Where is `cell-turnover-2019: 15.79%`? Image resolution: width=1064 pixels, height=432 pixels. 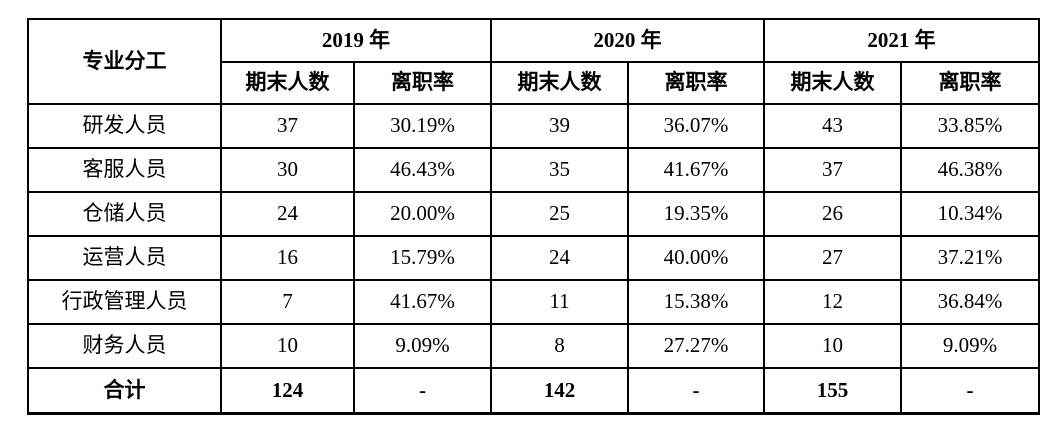 cell-turnover-2019: 15.79% is located at coordinates (422, 258).